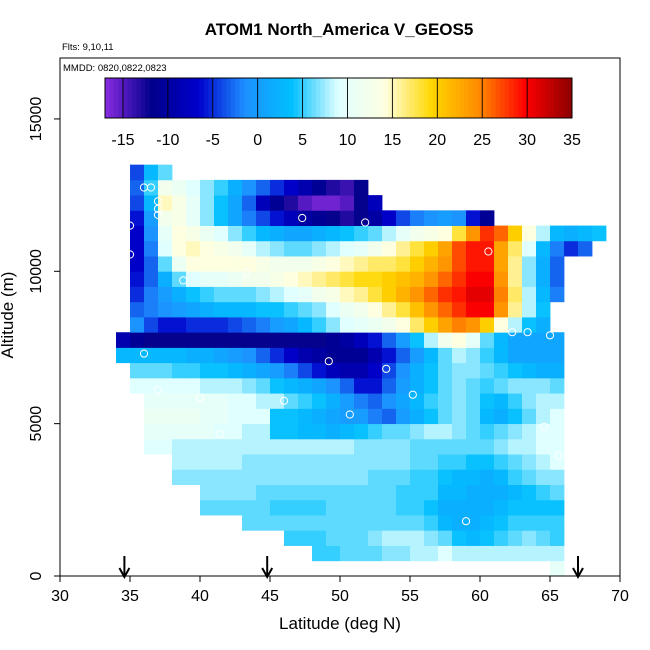 The height and width of the screenshot is (650, 650). What do you see at coordinates (550, 596) in the screenshot?
I see `x-tick-label: 65` at bounding box center [550, 596].